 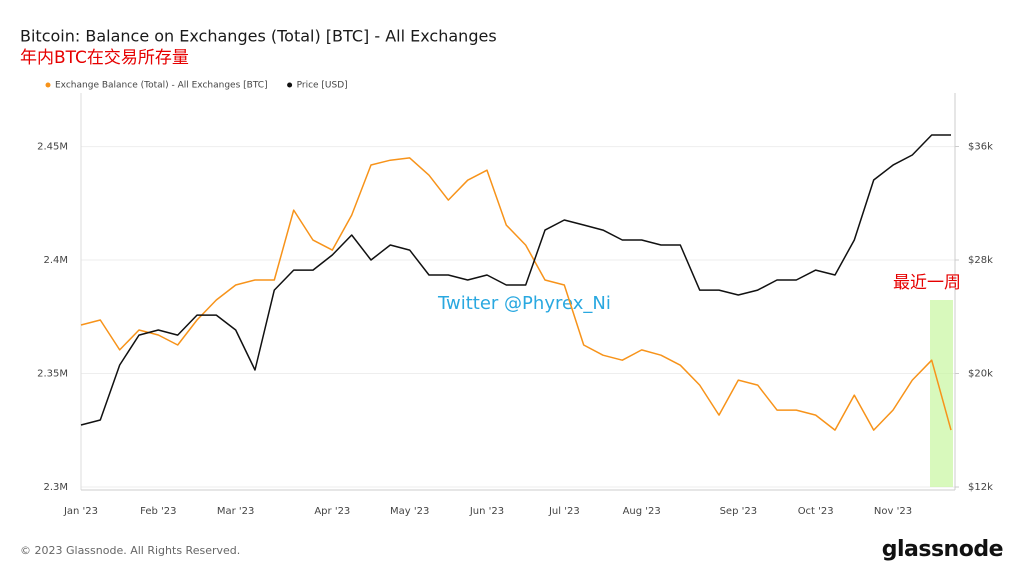 I want to click on x-tick-label: Feb '23, so click(x=158, y=511).